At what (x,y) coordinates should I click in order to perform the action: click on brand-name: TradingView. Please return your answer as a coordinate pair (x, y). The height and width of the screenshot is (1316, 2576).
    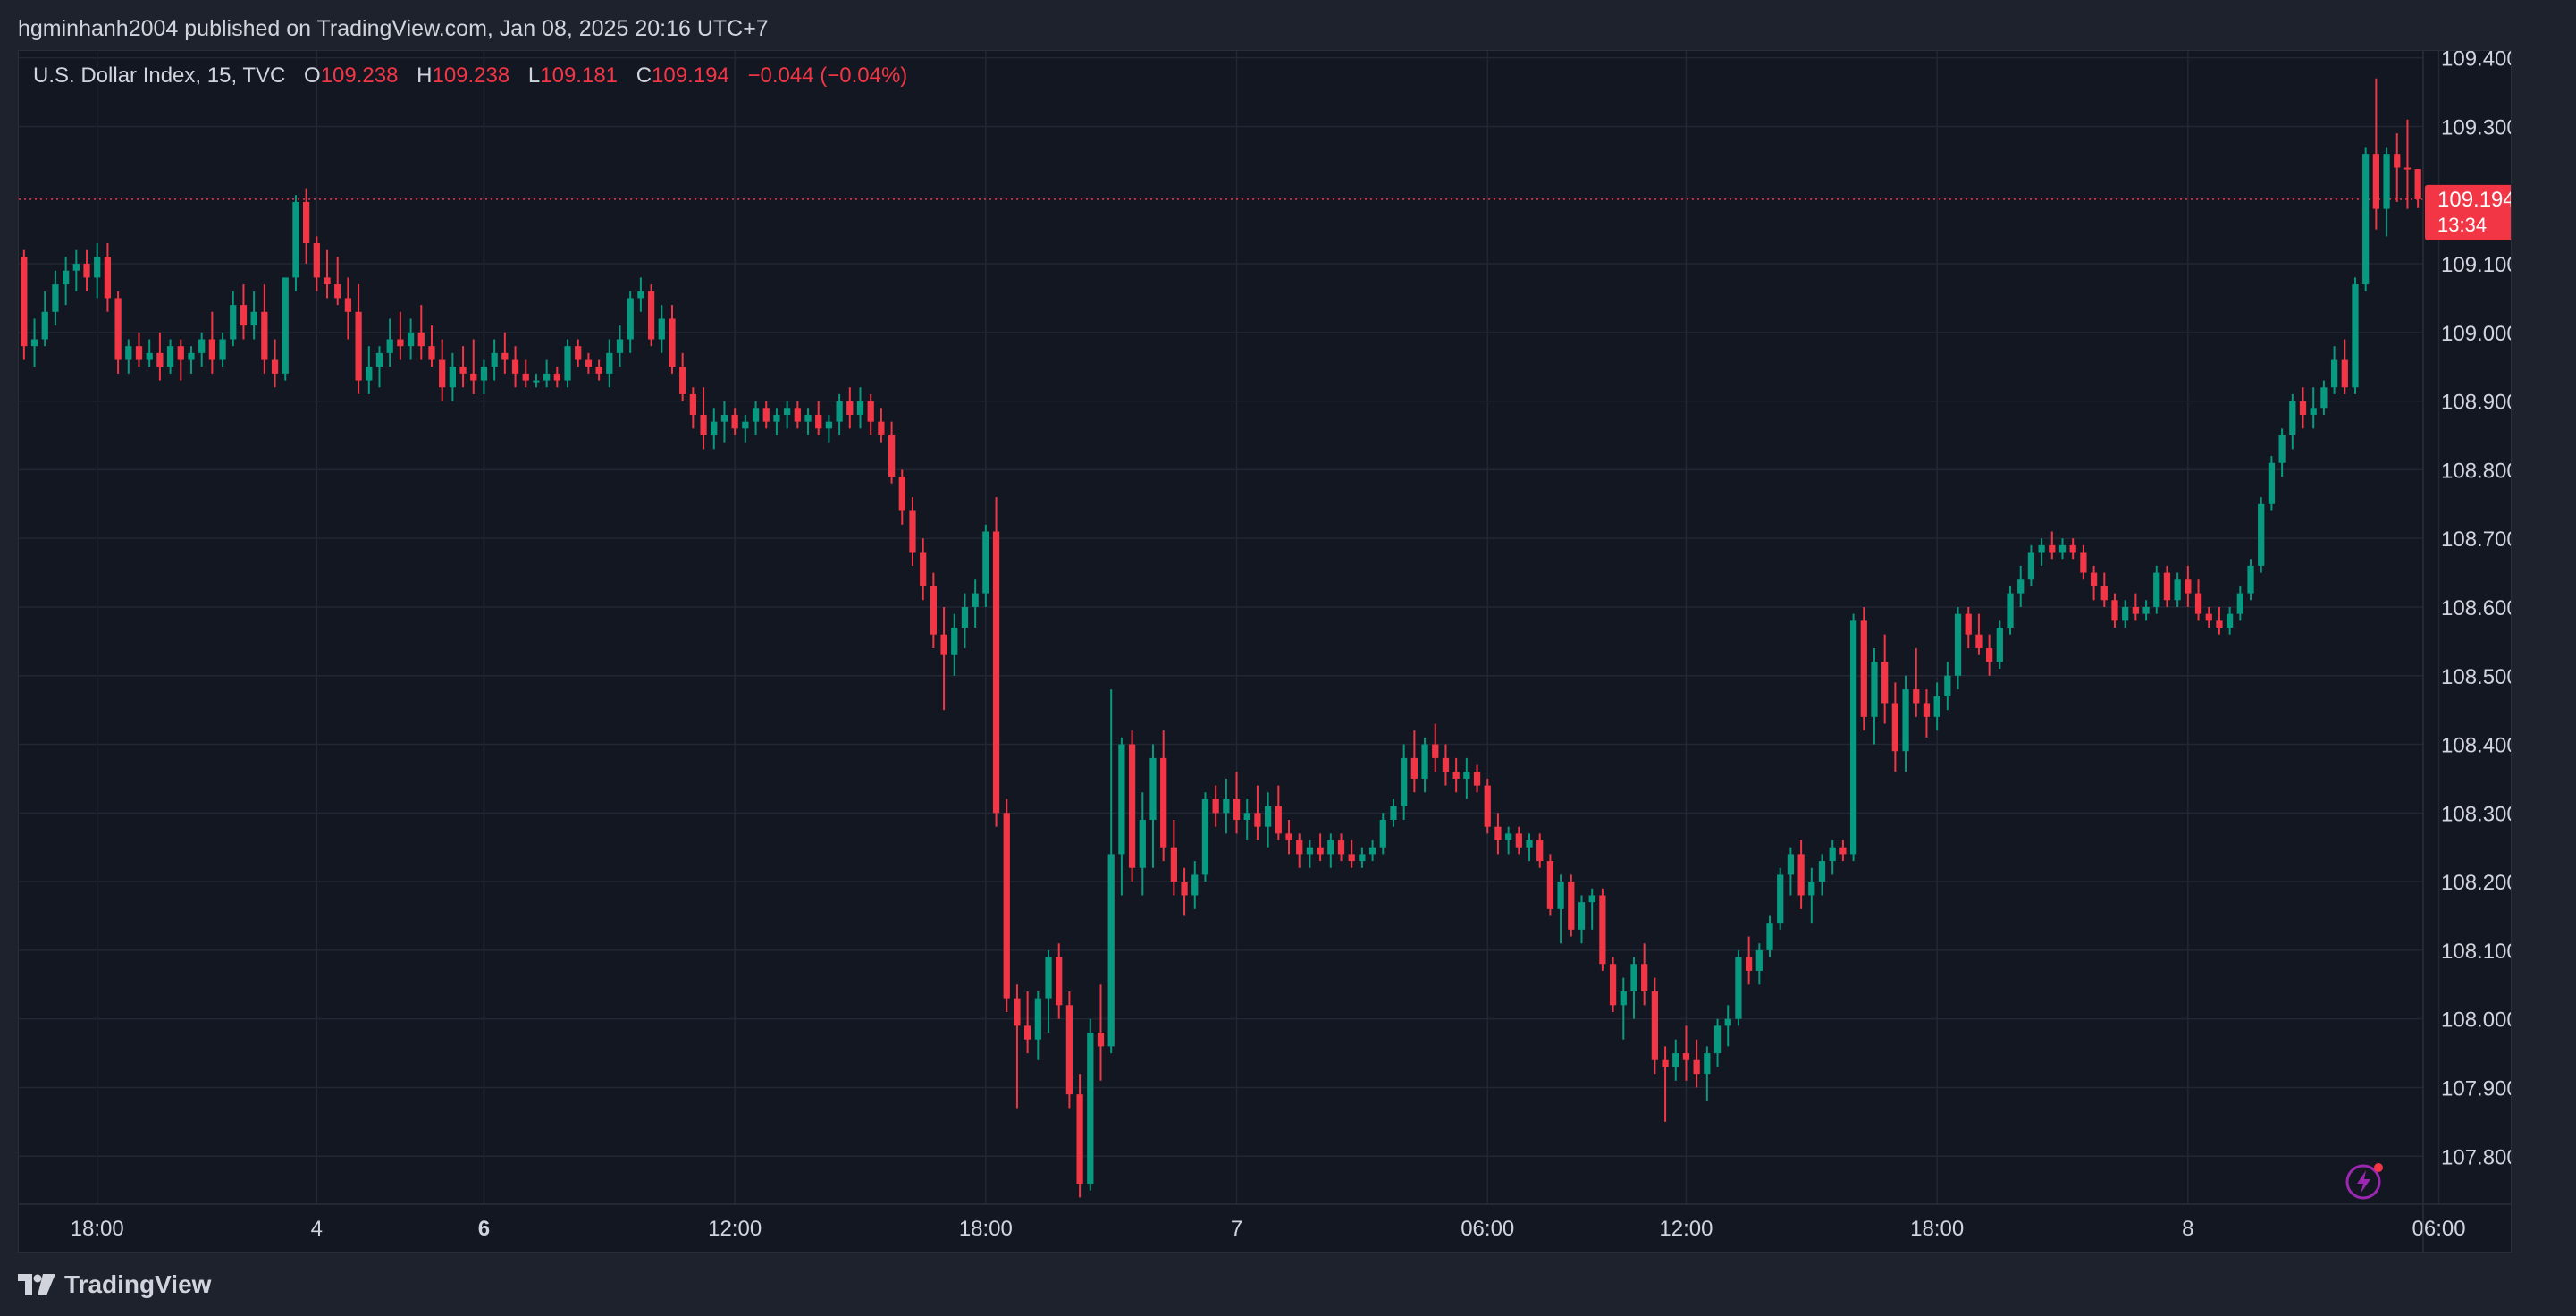
    Looking at the image, I should click on (138, 1284).